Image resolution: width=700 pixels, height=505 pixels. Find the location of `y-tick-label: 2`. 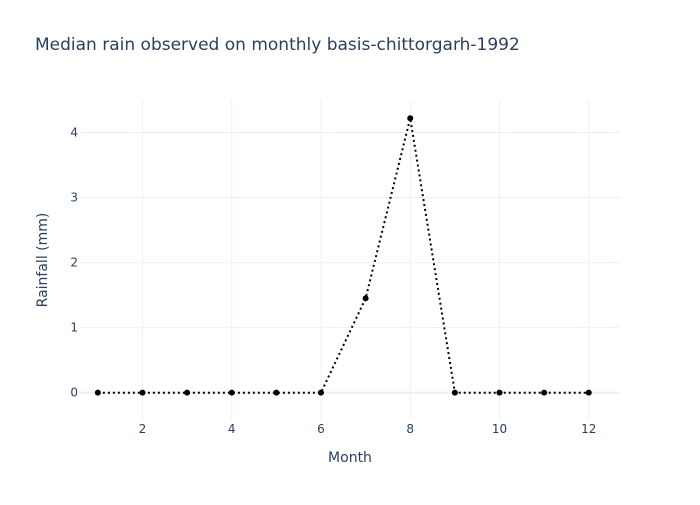

y-tick-label: 2 is located at coordinates (74, 263).